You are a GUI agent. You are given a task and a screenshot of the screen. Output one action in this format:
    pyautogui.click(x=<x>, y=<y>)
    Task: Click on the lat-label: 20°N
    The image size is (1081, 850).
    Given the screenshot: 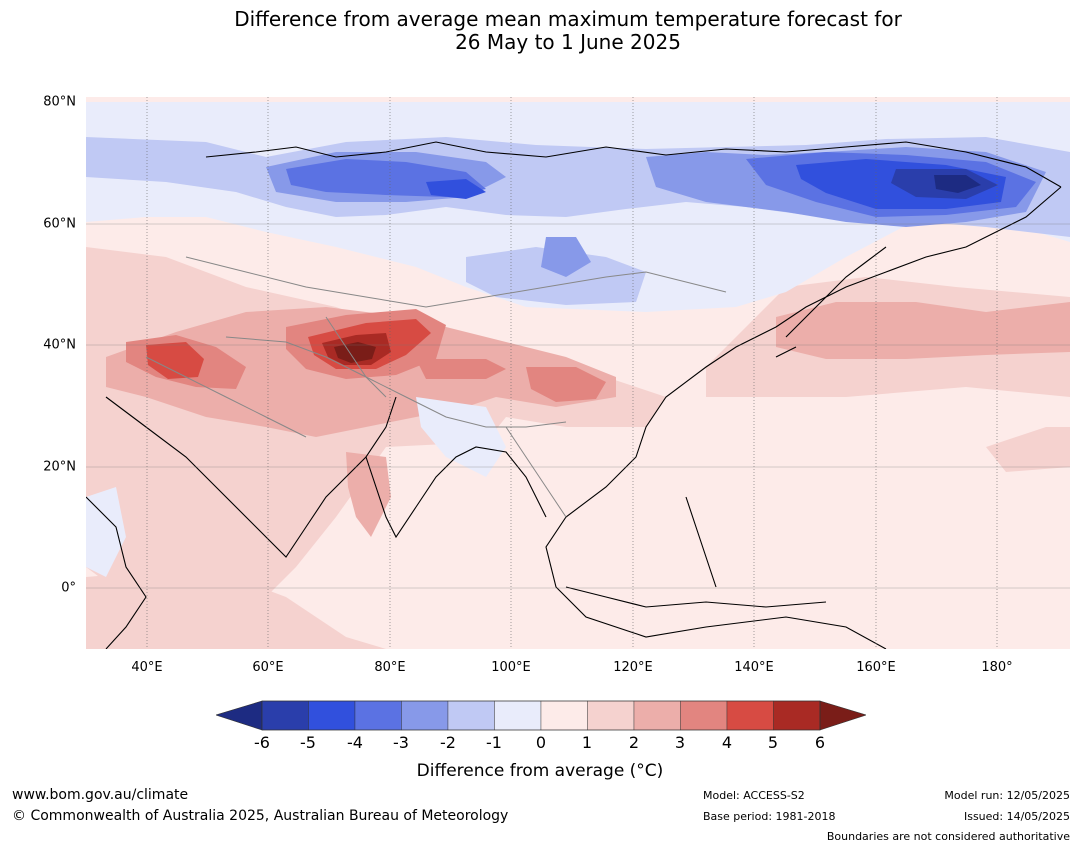 What is the action you would take?
    pyautogui.click(x=59, y=467)
    